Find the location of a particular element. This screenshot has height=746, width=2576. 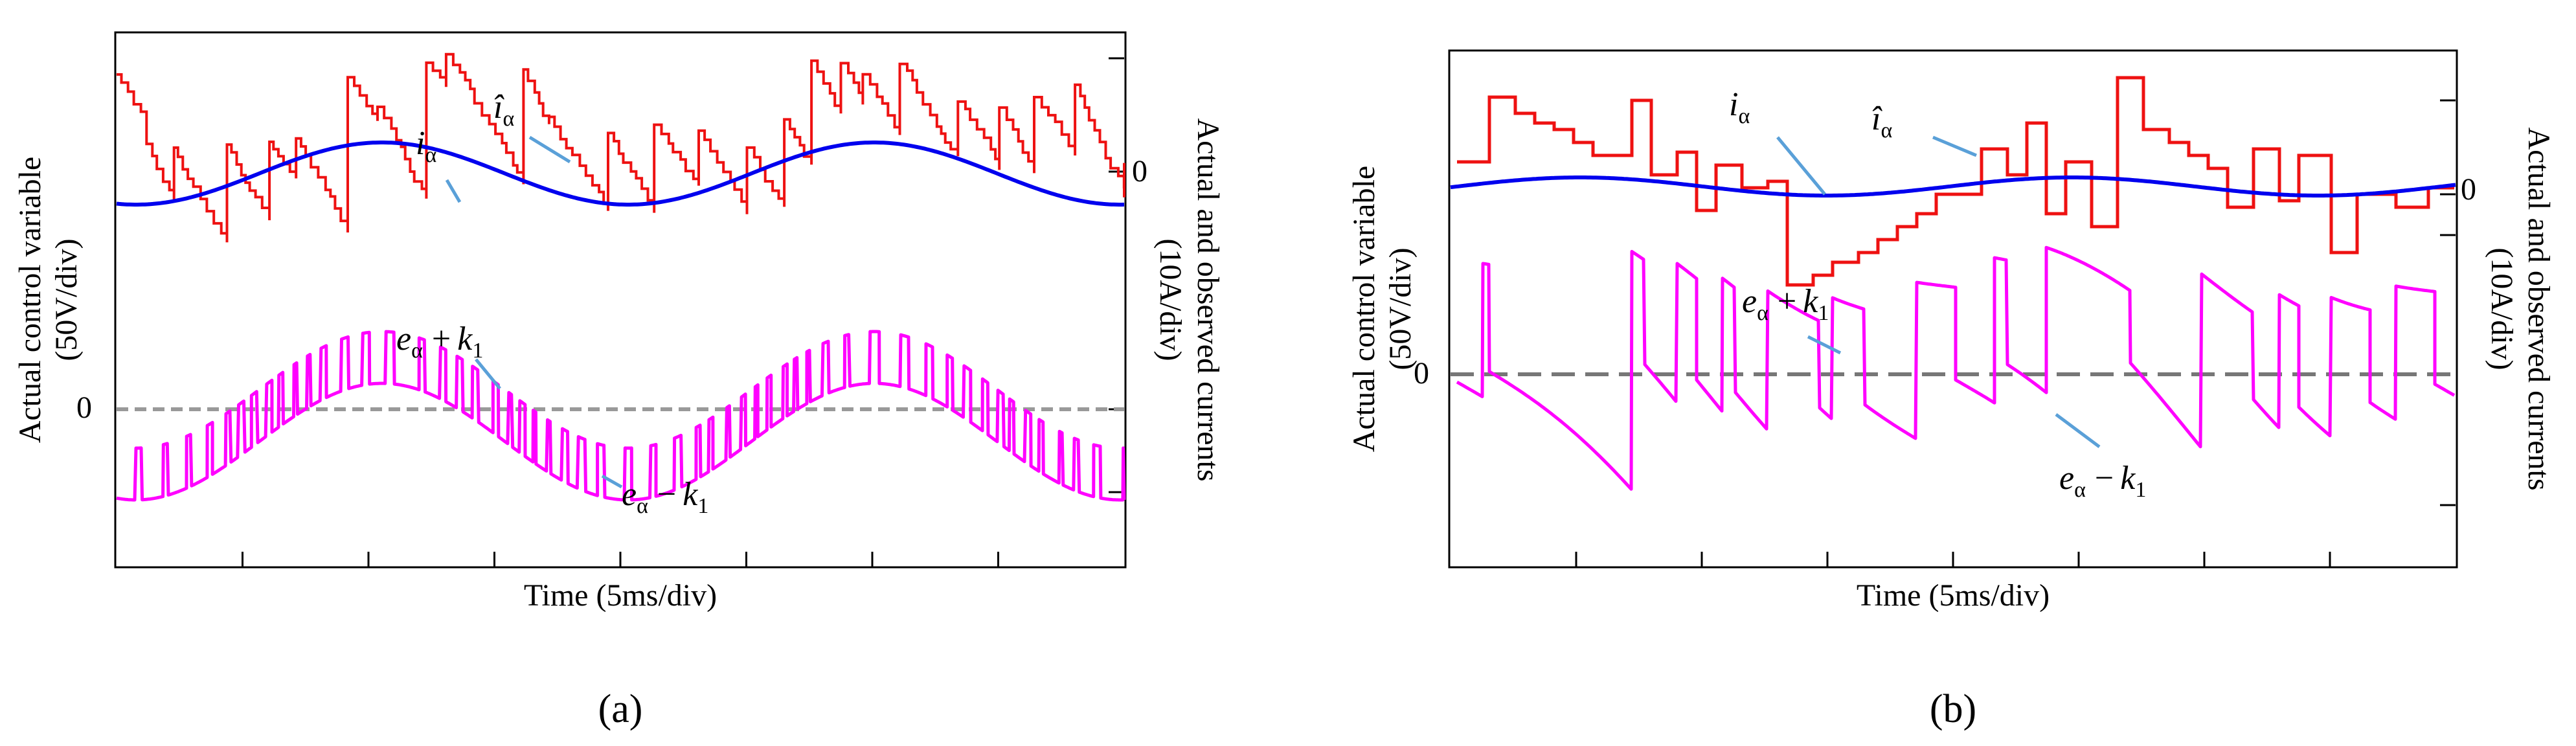

label-e-plus-b: eα + k1 is located at coordinates (1785, 304).